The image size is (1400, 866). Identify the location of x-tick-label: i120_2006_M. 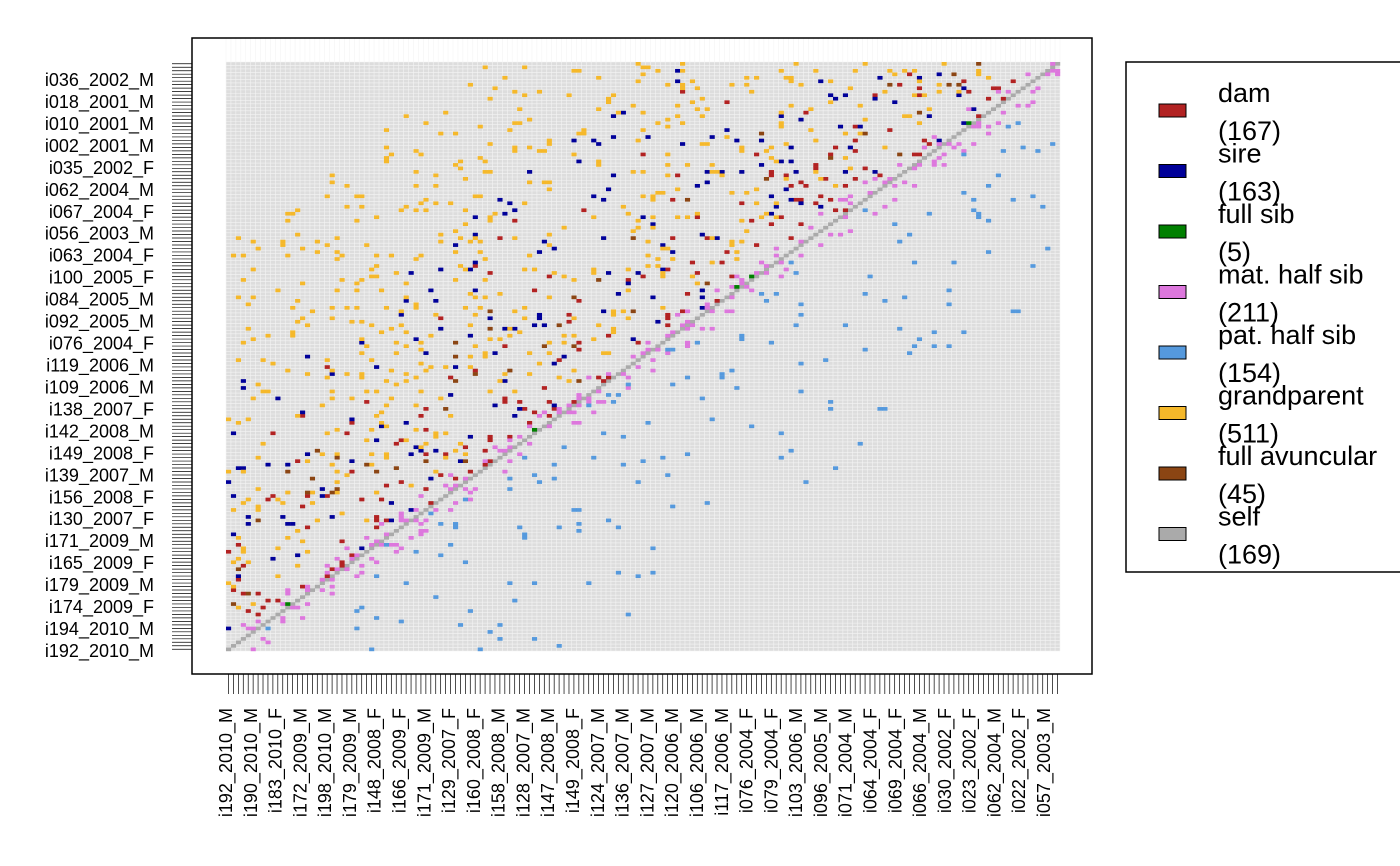
(672, 762).